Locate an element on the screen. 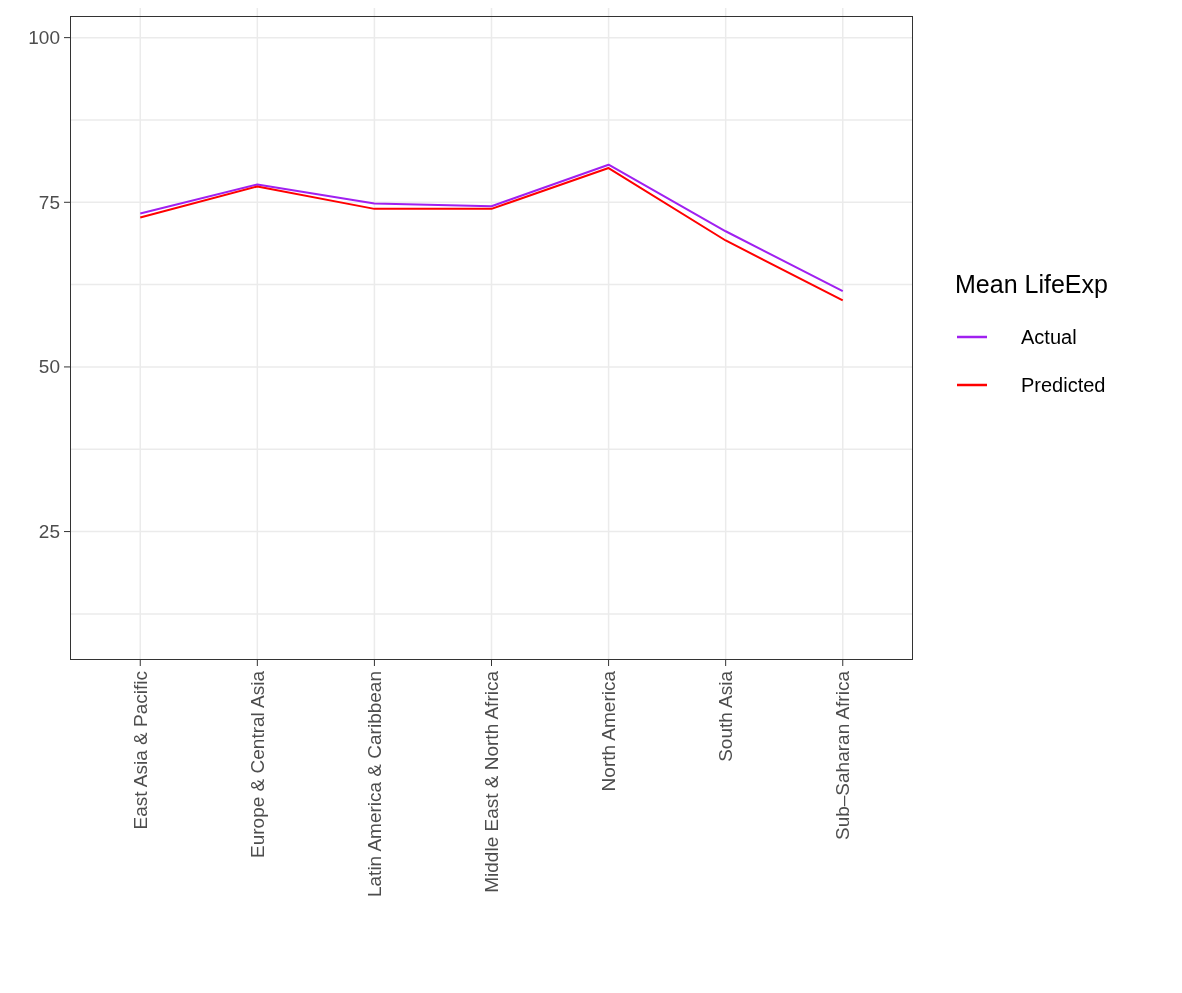  x-tick-label: North America is located at coordinates (609, 731).